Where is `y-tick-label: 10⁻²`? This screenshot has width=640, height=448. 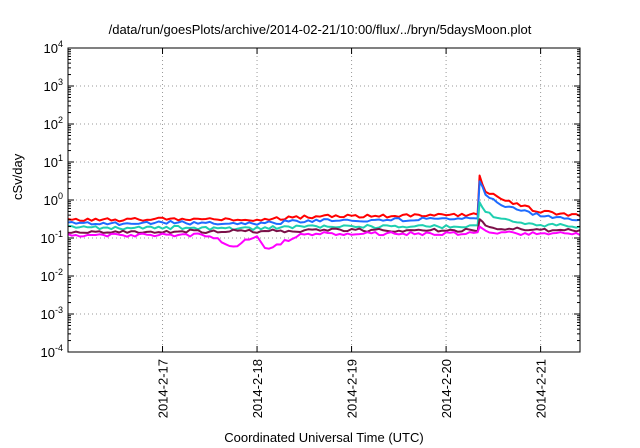
y-tick-label: 10⁻² is located at coordinates (52, 275).